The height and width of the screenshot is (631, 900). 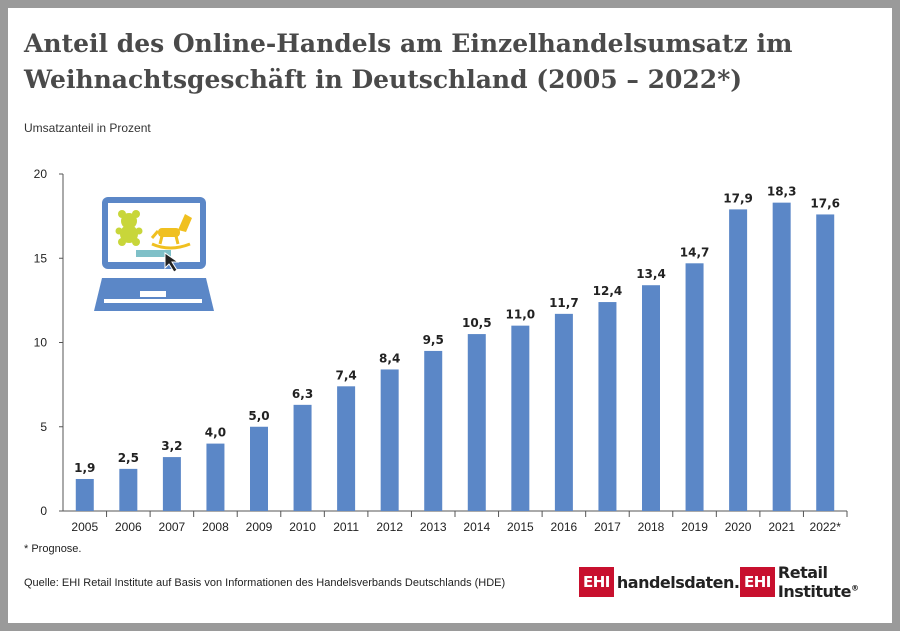 I want to click on data-label: 2,5, so click(x=128, y=458).